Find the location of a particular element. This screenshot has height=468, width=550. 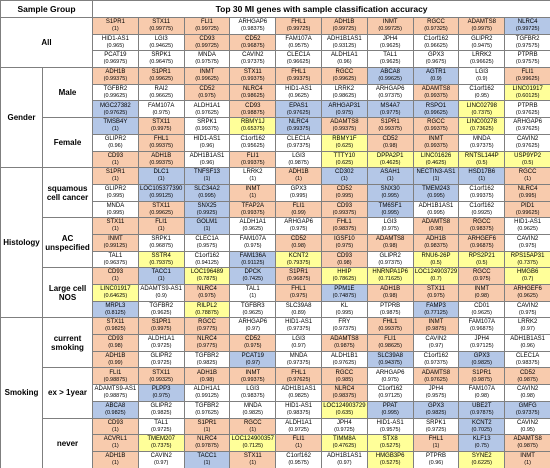

gene-score: (0.9725) is located at coordinates (436, 429).